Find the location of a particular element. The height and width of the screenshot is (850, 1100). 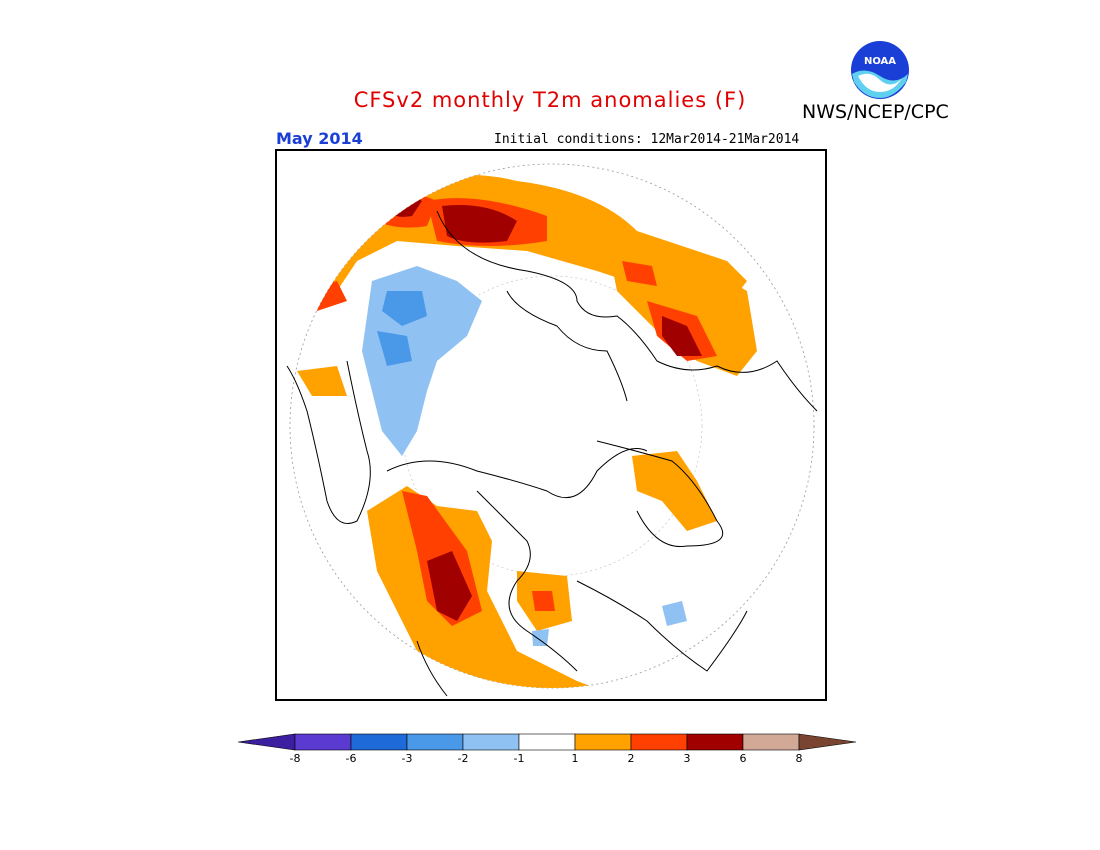

anomaly-darkred-na is located at coordinates (449, 586).